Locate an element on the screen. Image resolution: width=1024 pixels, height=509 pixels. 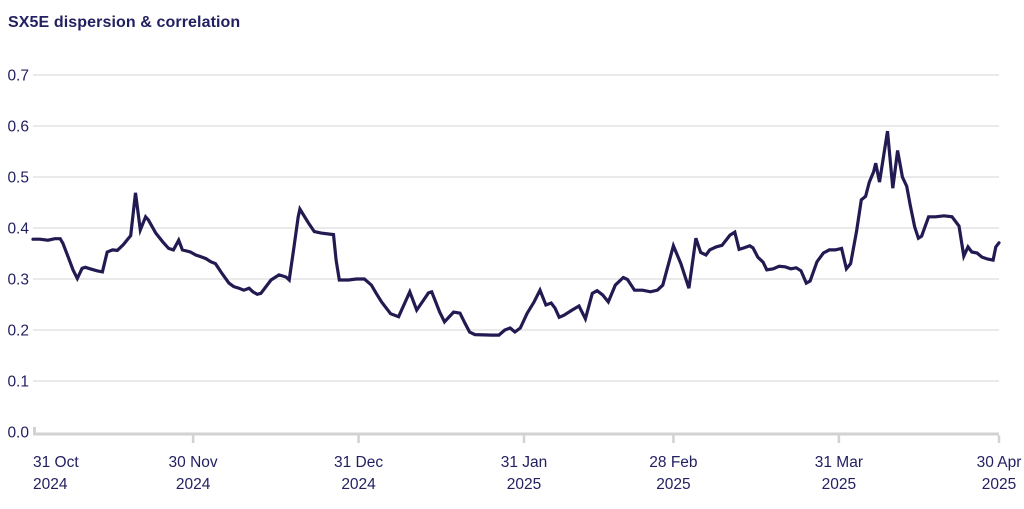
y-axis-tick-label: 0.7 is located at coordinates (18, 76).